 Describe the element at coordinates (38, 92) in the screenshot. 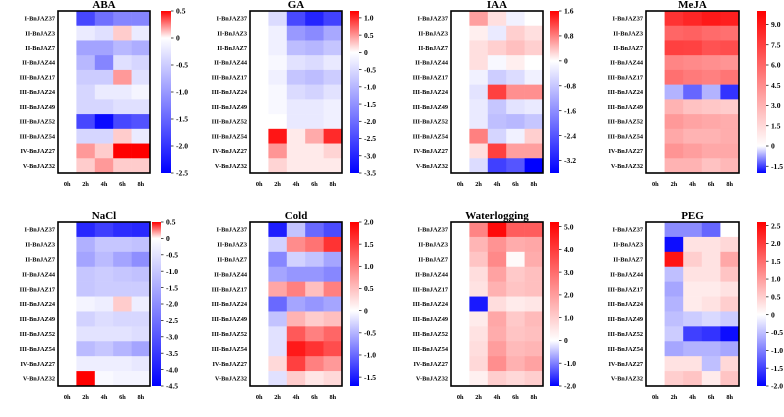

I see `gene-label: III-BnJAZ24` at that location.